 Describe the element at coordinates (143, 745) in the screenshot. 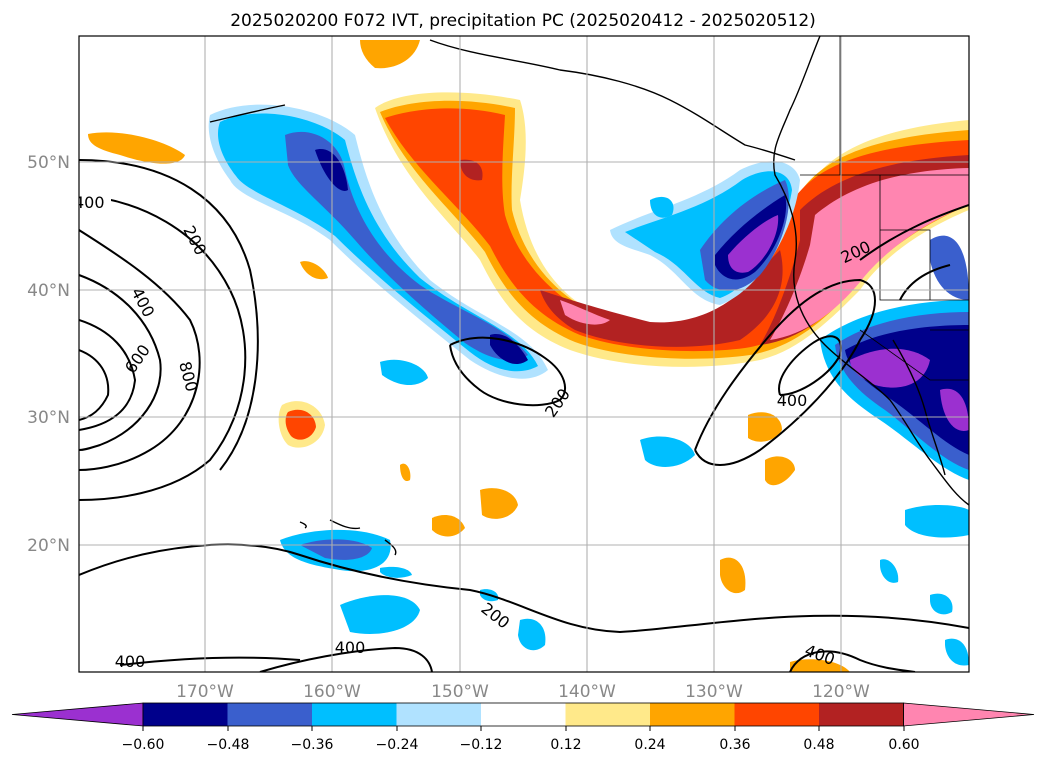

I see `colorbar-tick-label: −0.60` at that location.